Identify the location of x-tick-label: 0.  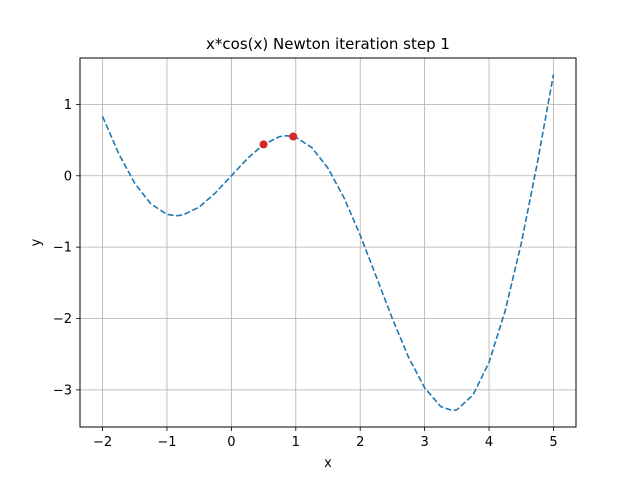
(231, 442).